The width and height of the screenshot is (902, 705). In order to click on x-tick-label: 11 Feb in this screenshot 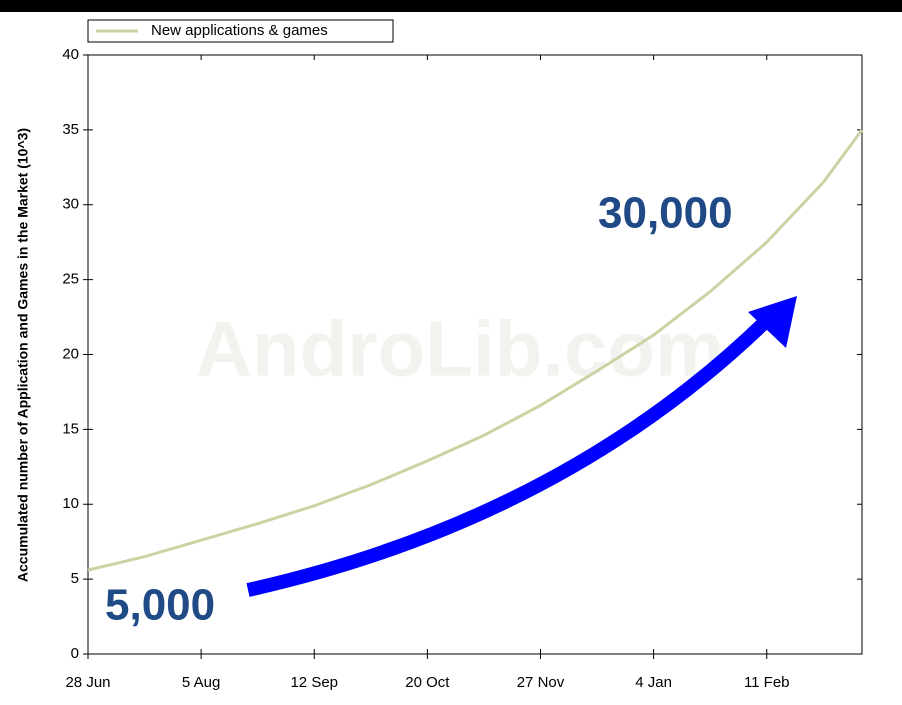, I will do `click(767, 682)`.